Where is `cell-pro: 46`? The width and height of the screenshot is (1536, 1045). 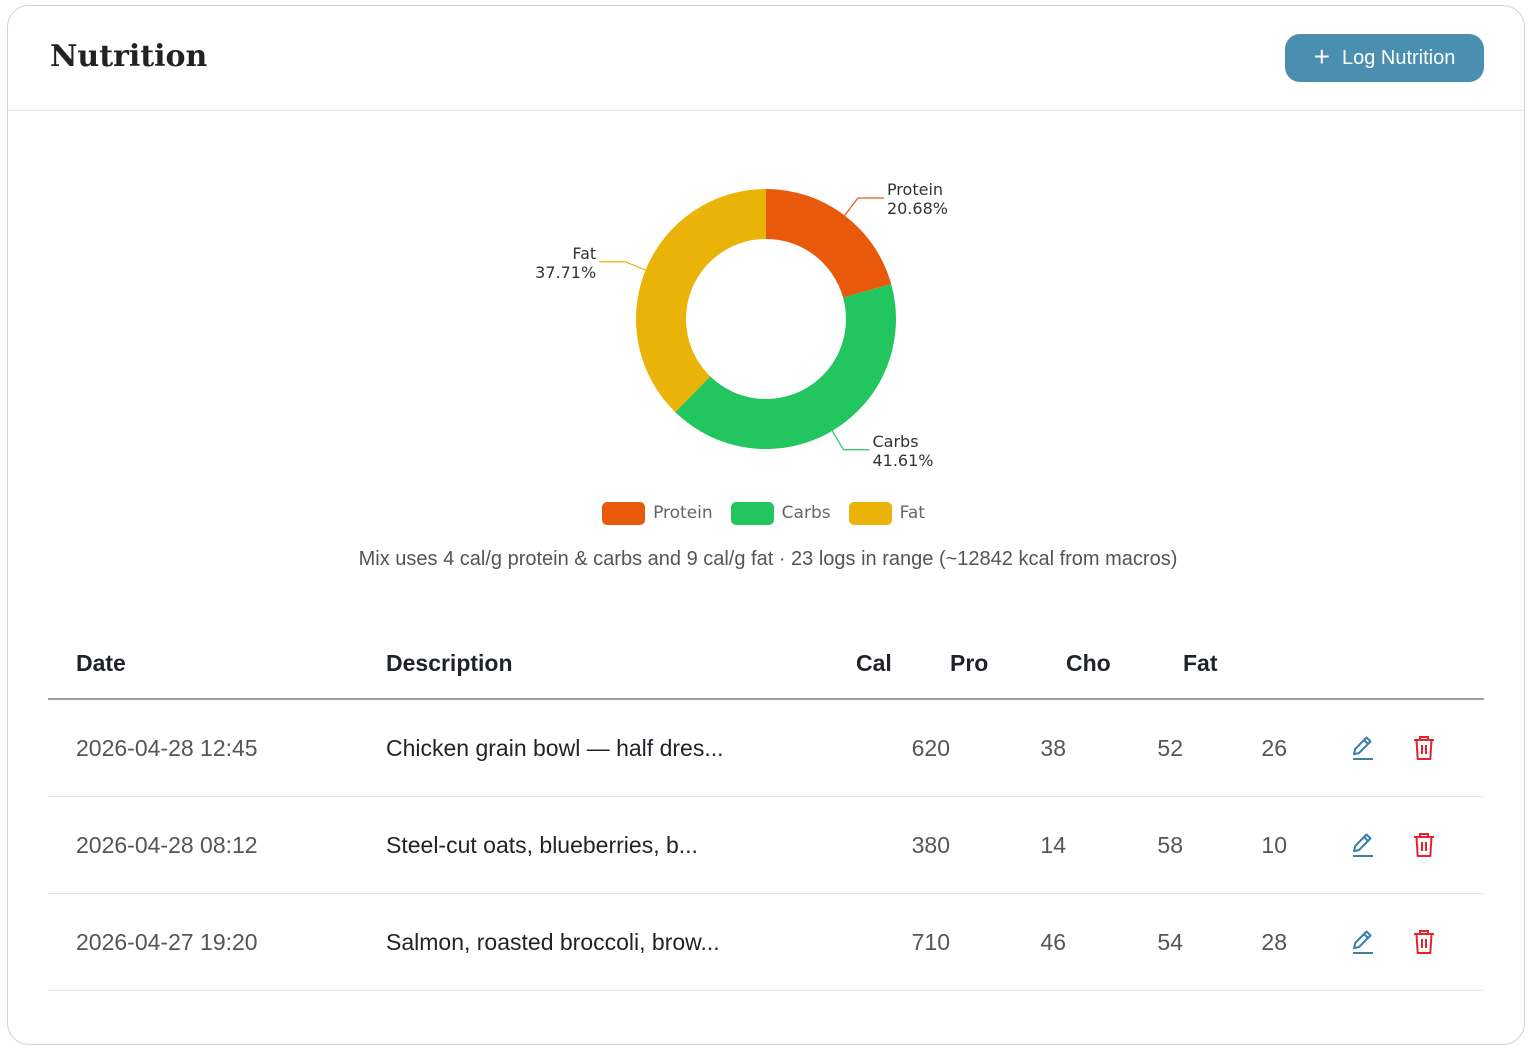
cell-pro: 46 is located at coordinates (1008, 942).